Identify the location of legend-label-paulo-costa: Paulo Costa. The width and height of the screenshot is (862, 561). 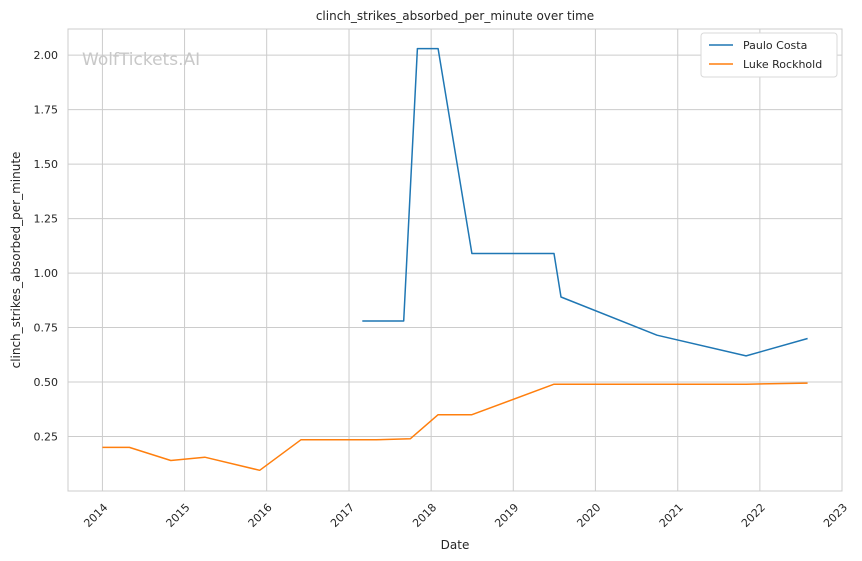
(775, 45).